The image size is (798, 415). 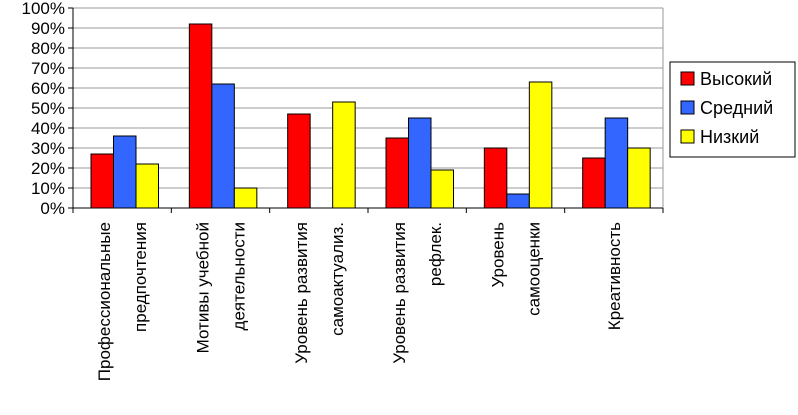 I want to click on y-tick-label: 60%, so click(x=48, y=88).